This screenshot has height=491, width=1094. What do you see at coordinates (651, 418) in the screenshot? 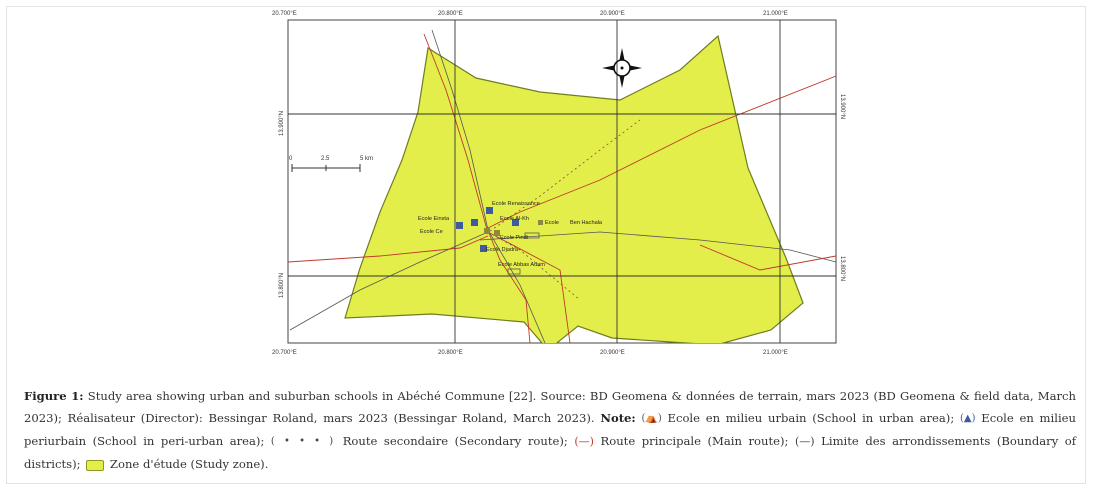
I see `urban-school-icon: (⛺)` at bounding box center [651, 418].